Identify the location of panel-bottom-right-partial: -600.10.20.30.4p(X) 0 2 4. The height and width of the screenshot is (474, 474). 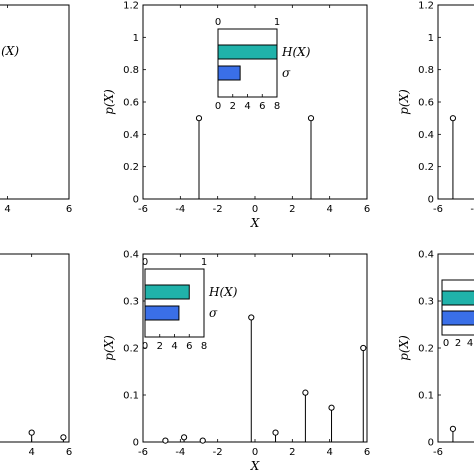
(435, 354).